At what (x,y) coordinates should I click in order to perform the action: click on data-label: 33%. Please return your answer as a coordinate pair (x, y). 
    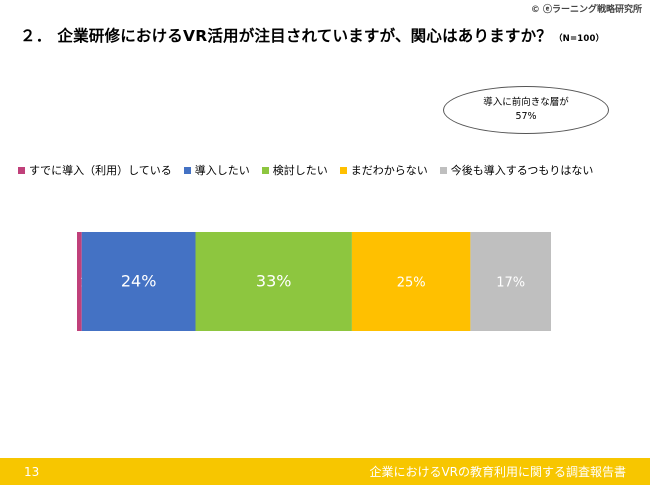
    Looking at the image, I should click on (274, 281).